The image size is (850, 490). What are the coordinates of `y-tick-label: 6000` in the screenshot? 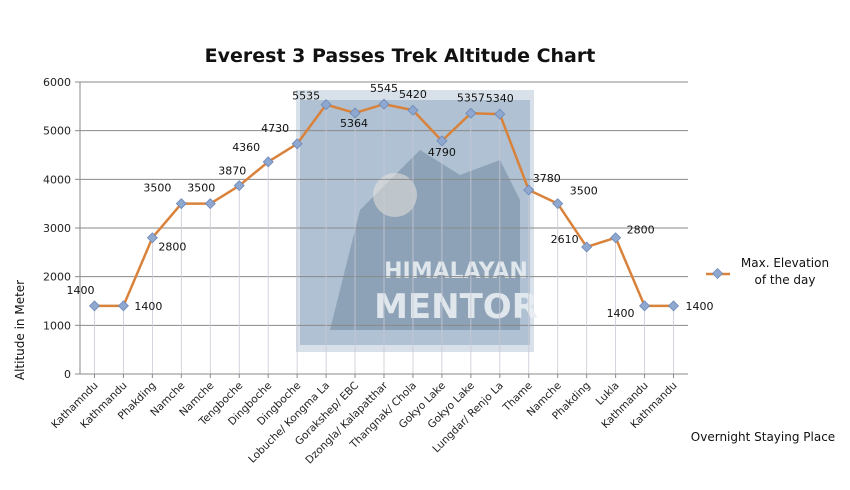 It's located at (57, 82).